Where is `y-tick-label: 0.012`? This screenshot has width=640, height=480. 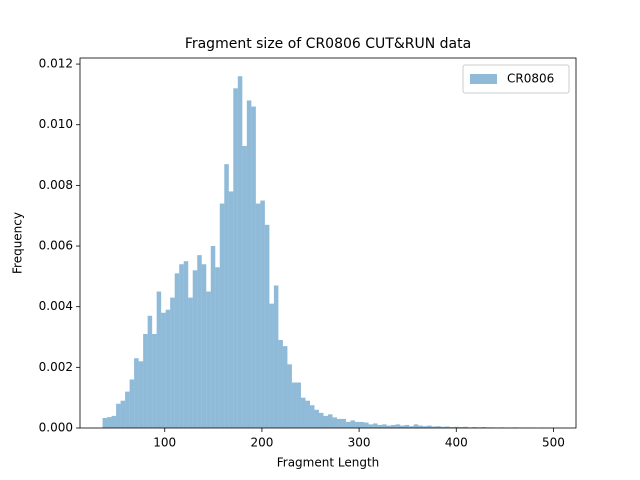 y-tick-label: 0.012 is located at coordinates (56, 64).